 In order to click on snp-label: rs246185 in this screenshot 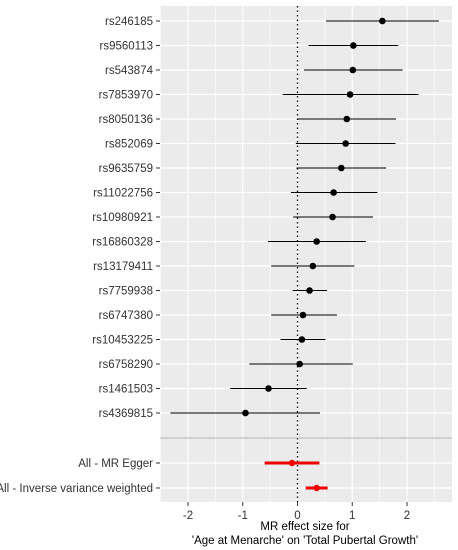, I will do `click(129, 22)`.